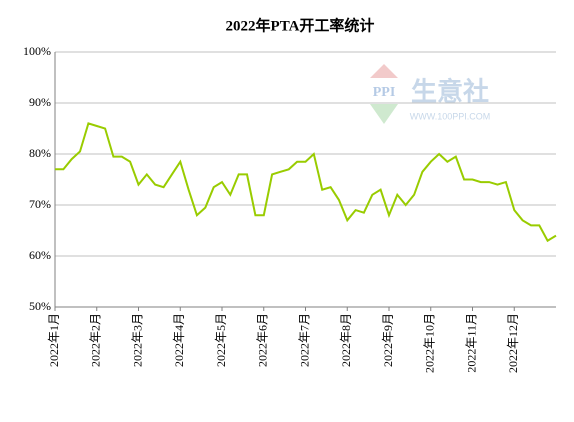  Describe the element at coordinates (304, 340) in the screenshot. I see `x-tick-label: 2022年7月` at that location.